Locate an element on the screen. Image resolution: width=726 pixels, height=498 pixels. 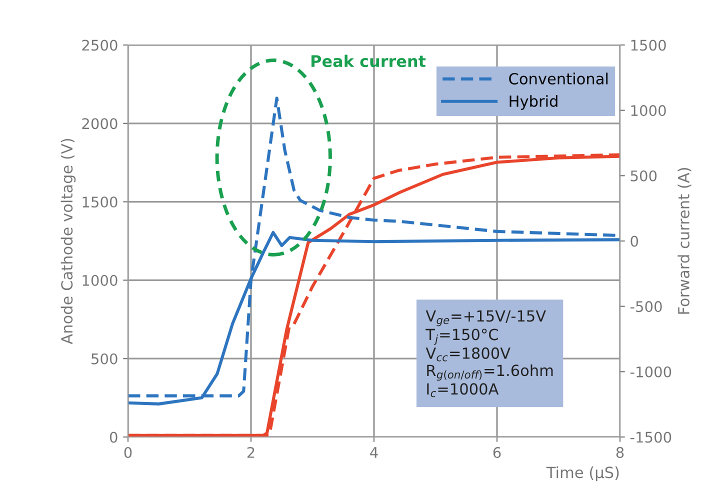
y2-tick-label: 1500 is located at coordinates (648, 45).